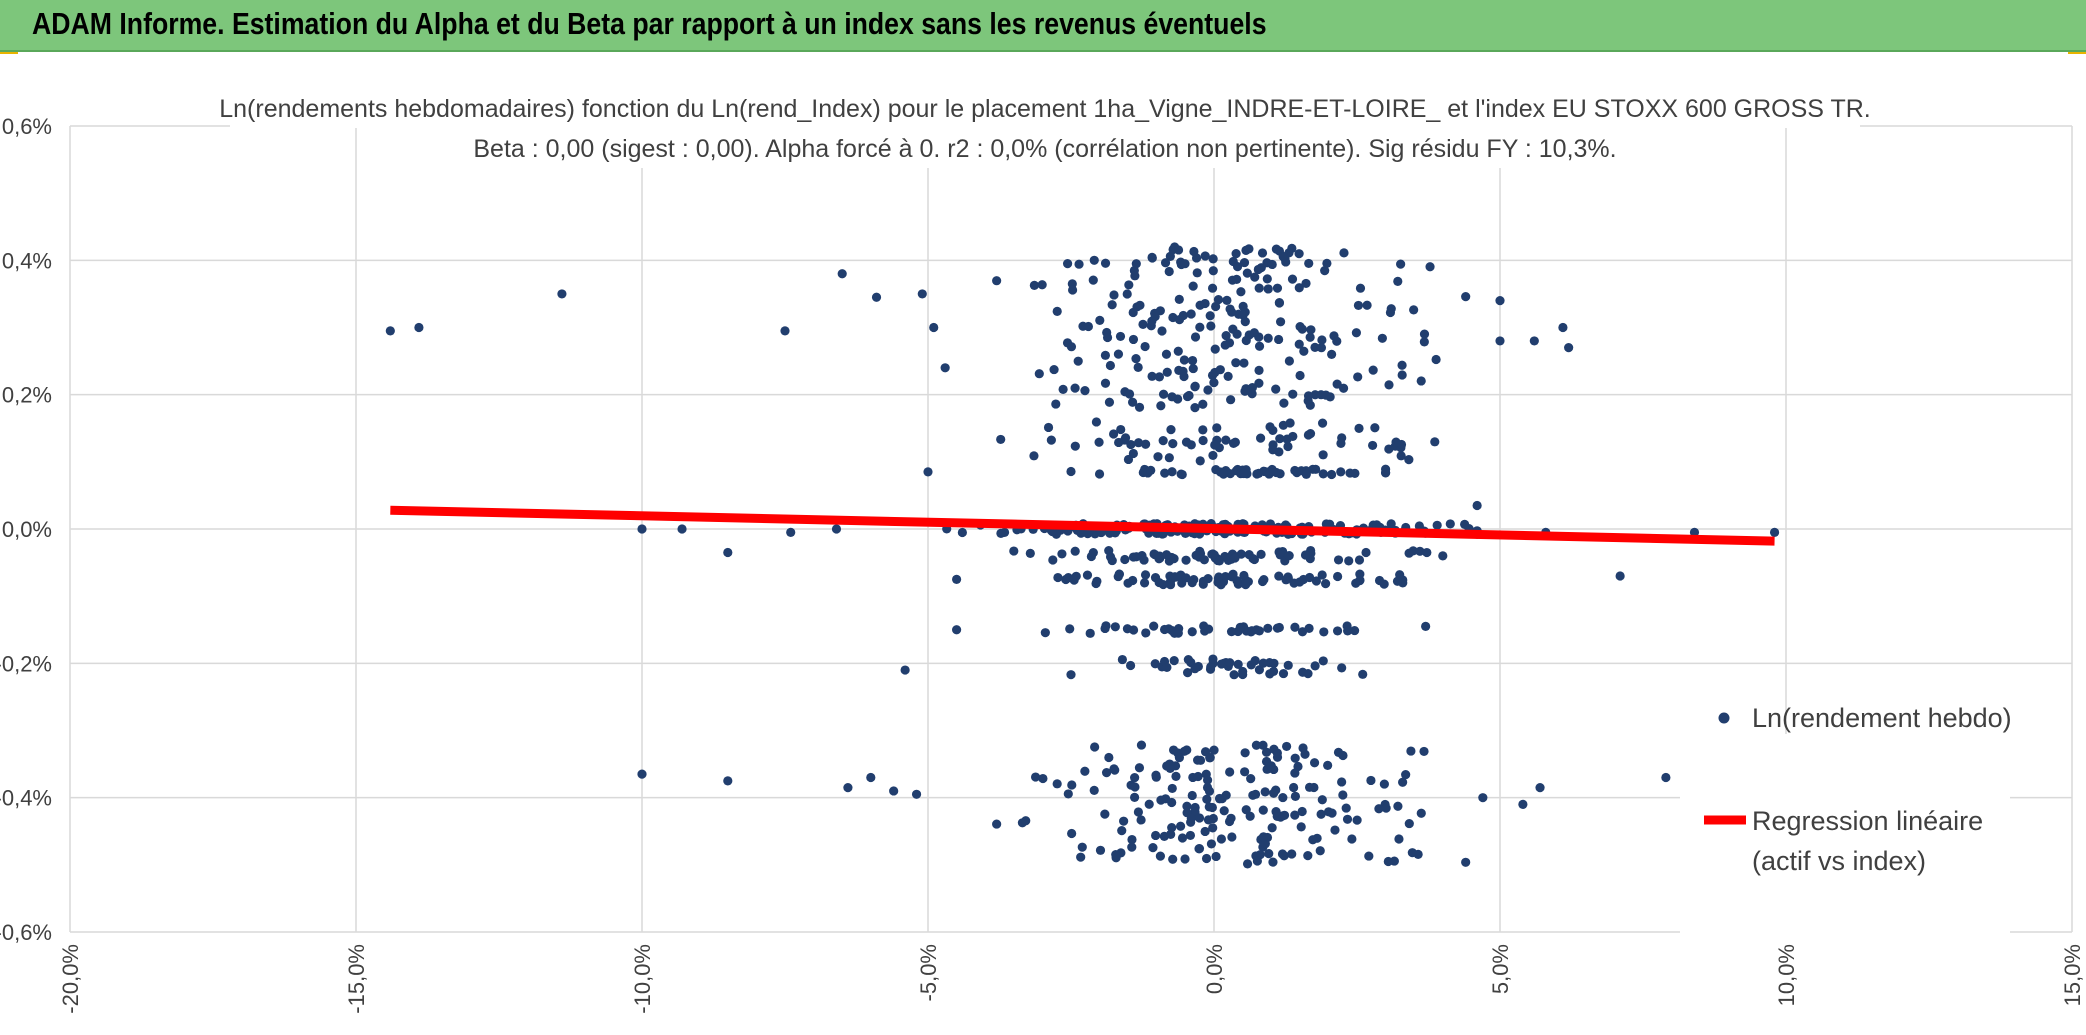  Describe the element at coordinates (27, 126) in the screenshot. I see `y-tick-label: 0,6%` at that location.